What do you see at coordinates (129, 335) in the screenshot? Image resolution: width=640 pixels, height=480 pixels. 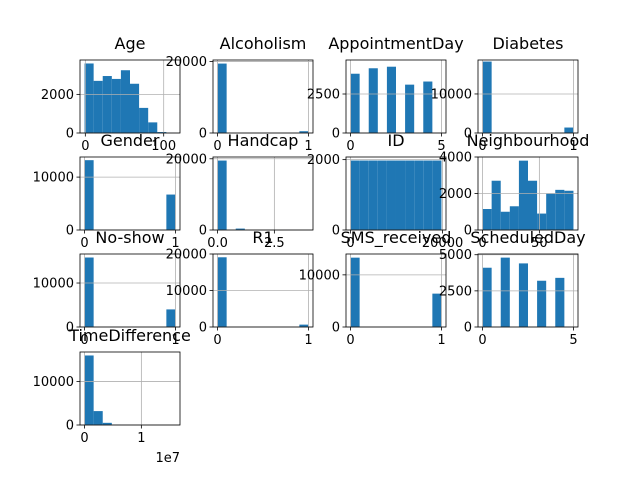 I see `subplot-title: TimeDifference` at bounding box center [129, 335].